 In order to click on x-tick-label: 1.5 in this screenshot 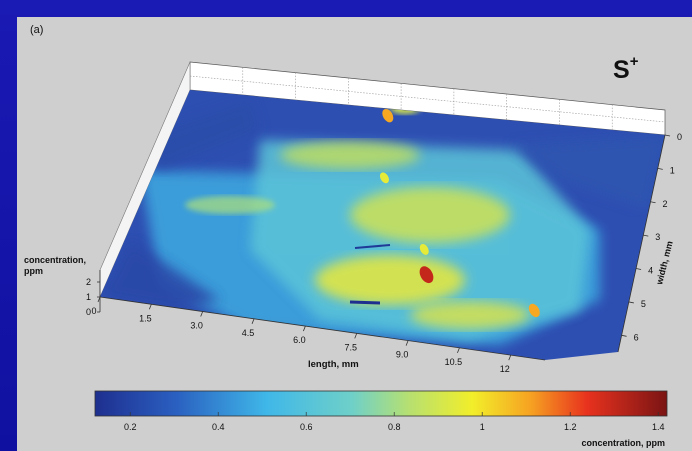, I will do `click(145, 318)`.